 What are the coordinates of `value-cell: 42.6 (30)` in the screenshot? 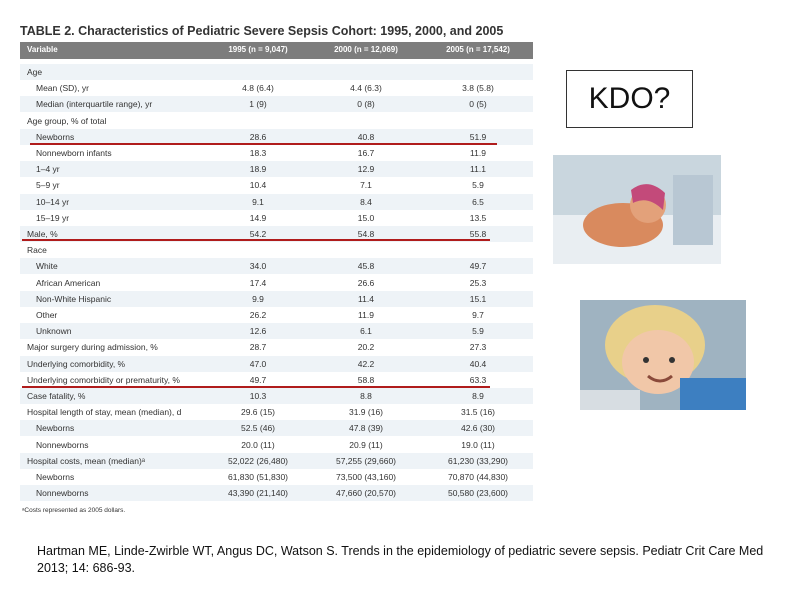 It's located at (478, 428).